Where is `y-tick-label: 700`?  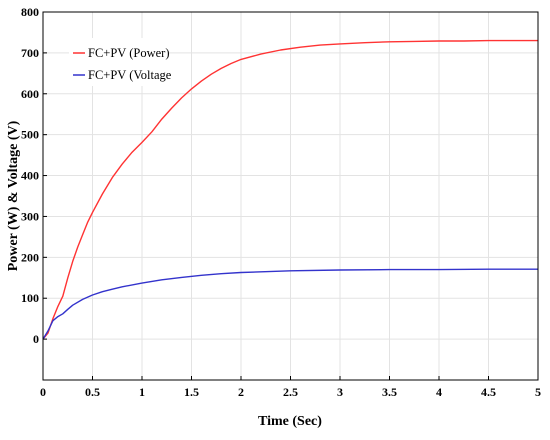 y-tick-label: 700 is located at coordinates (30, 53).